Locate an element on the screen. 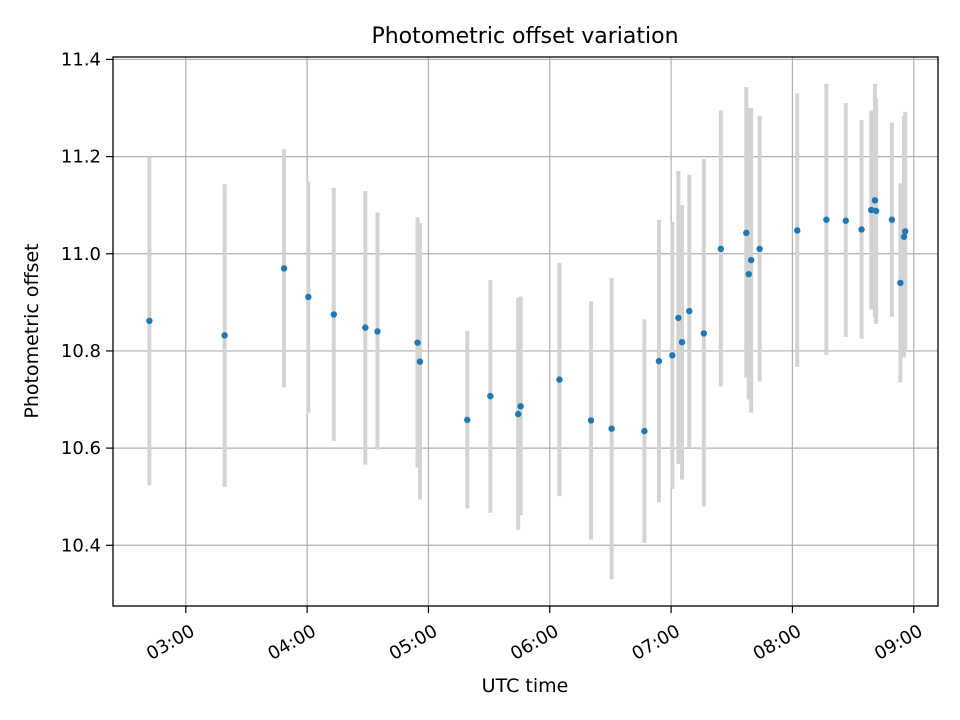 Image resolution: width=960 pixels, height=720 pixels. y-axis-label: Photometric offset is located at coordinates (32, 330).